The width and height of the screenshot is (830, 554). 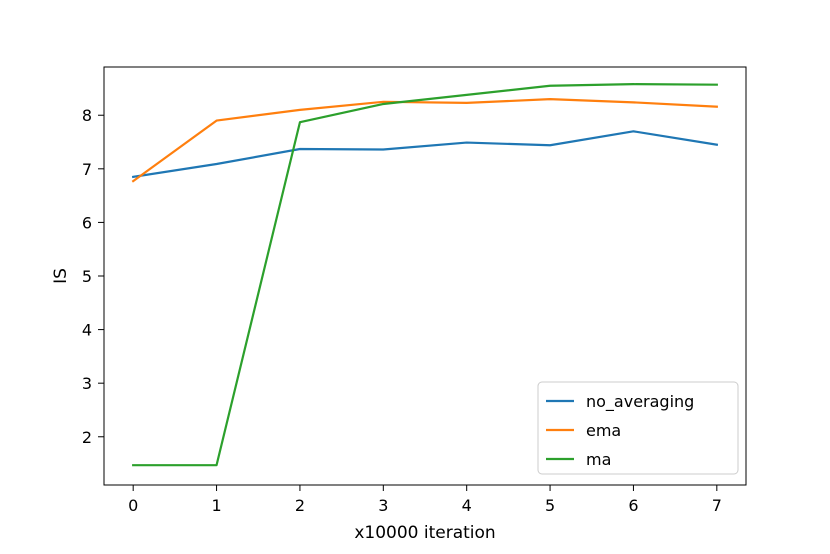 I want to click on x-tick-label: 3, so click(x=383, y=505).